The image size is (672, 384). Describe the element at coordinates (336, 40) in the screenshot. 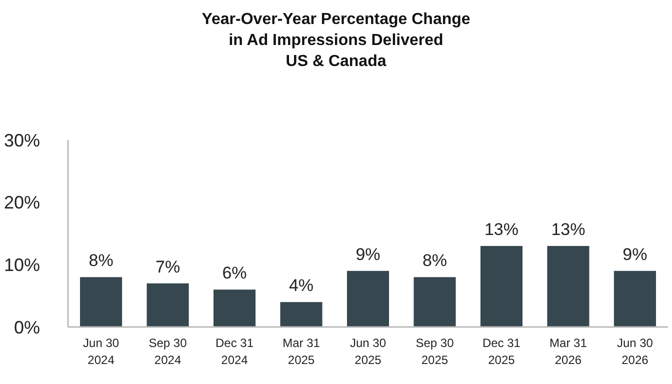

I see `chart-title: Year-Over-Year Percentage Change in Ad Impressions Delivered US & Canada` at that location.